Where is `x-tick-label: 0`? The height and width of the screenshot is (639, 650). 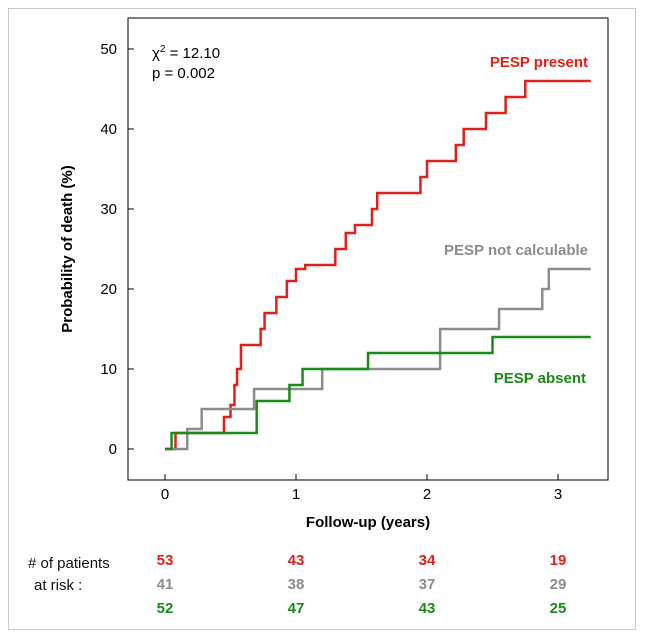 x-tick-label: 0 is located at coordinates (165, 494).